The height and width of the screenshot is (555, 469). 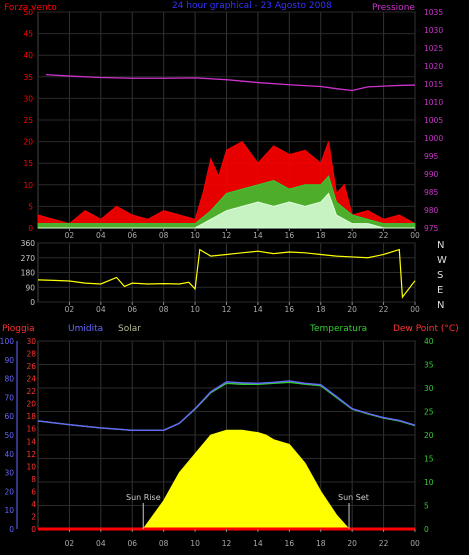 What do you see at coordinates (85, 329) in the screenshot?
I see `legend-umidita: Umidita` at bounding box center [85, 329].